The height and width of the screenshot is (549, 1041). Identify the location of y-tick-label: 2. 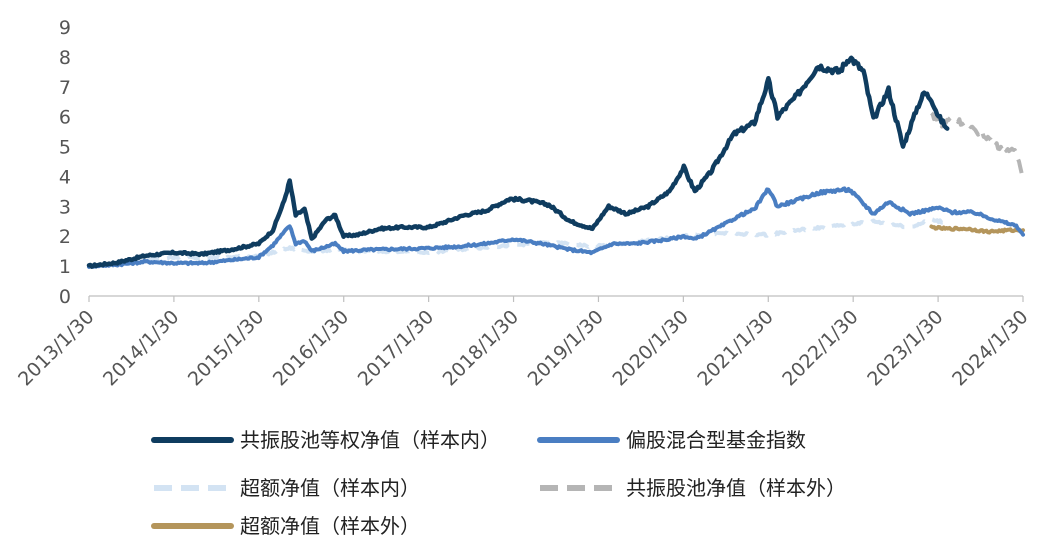
(65, 237).